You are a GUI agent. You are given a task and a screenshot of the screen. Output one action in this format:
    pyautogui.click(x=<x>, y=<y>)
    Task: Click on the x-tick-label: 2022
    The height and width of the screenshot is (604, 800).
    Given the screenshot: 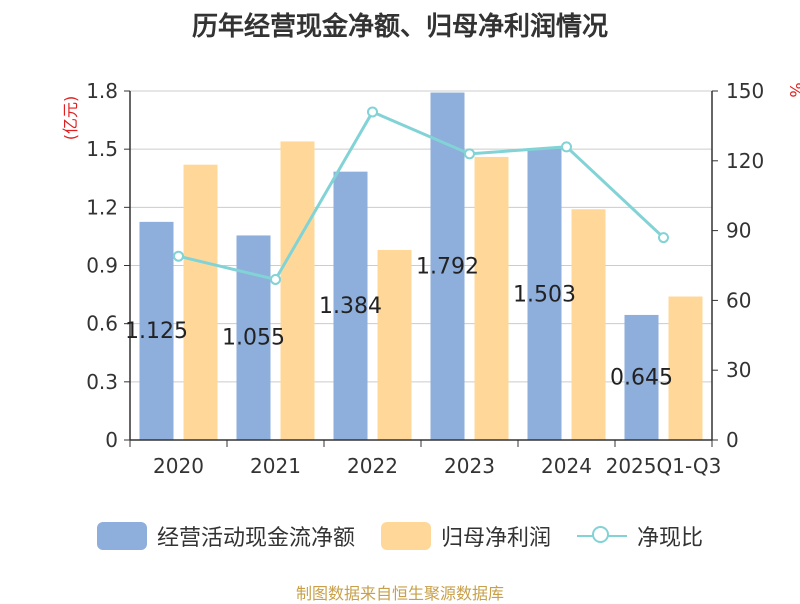 What is the action you would take?
    pyautogui.click(x=372, y=466)
    